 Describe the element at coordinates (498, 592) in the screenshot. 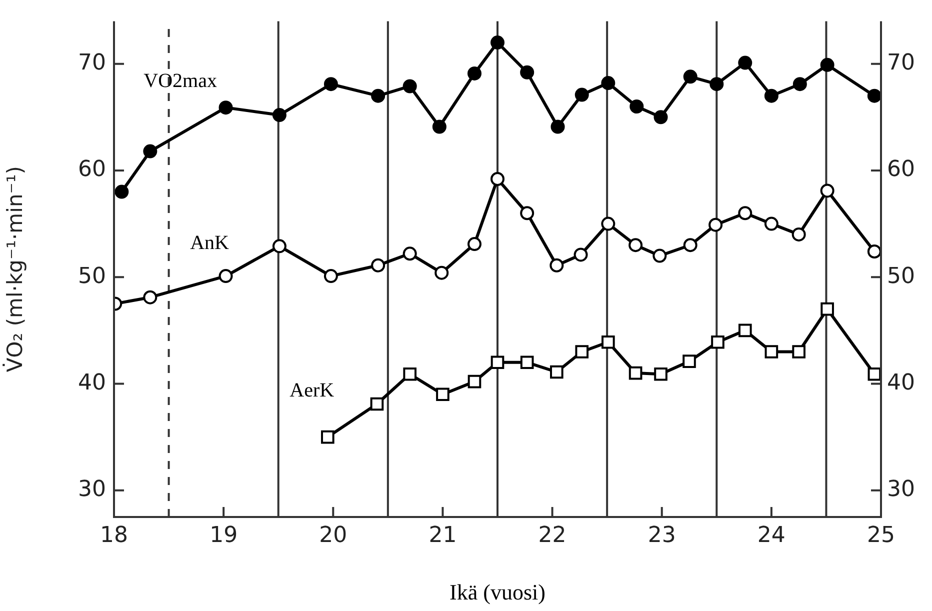

I see `x-axis-title: Ikä (vuosi)` at that location.